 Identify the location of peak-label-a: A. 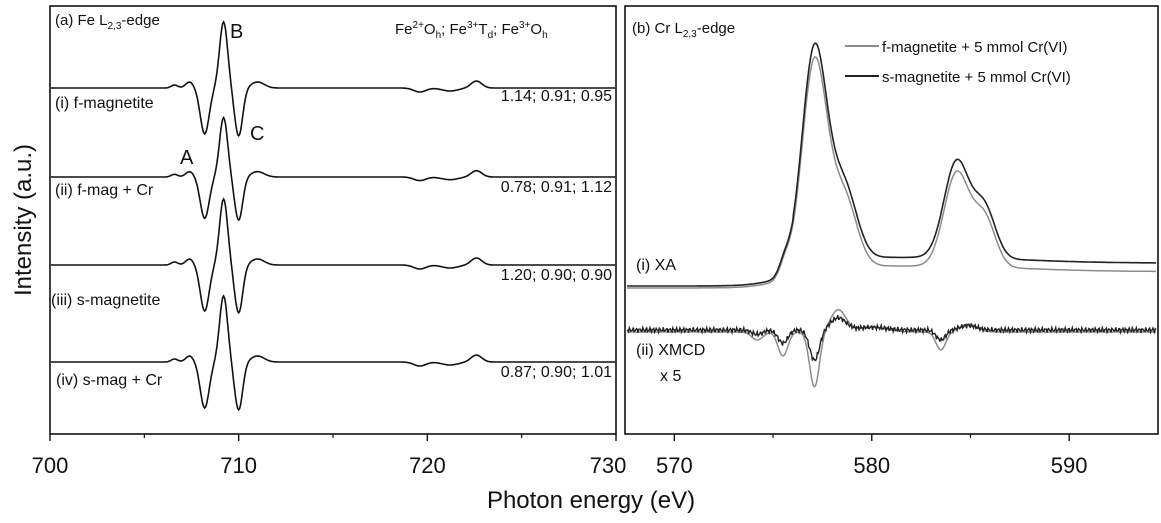
(187, 158).